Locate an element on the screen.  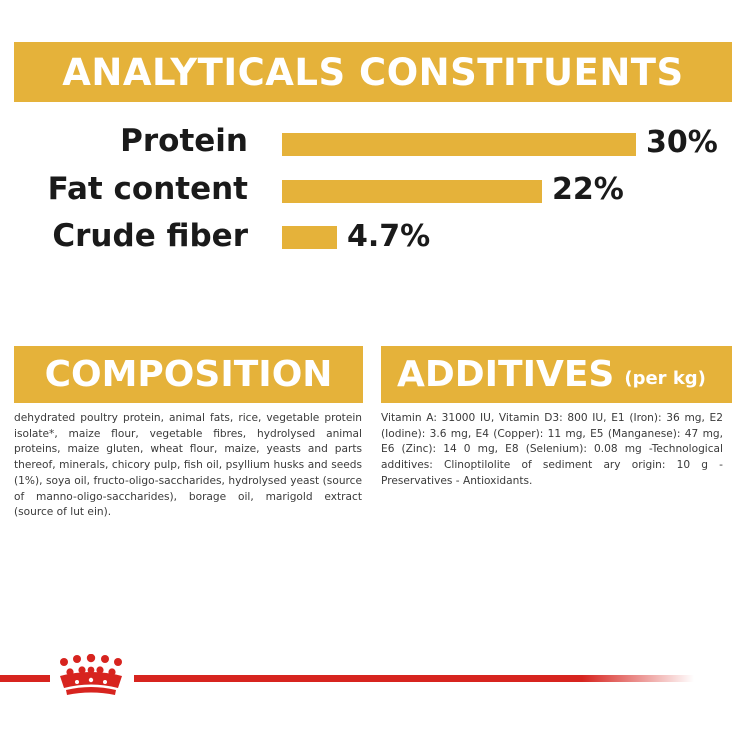
composition-banner: COMPOSITION is located at coordinates (188, 374).